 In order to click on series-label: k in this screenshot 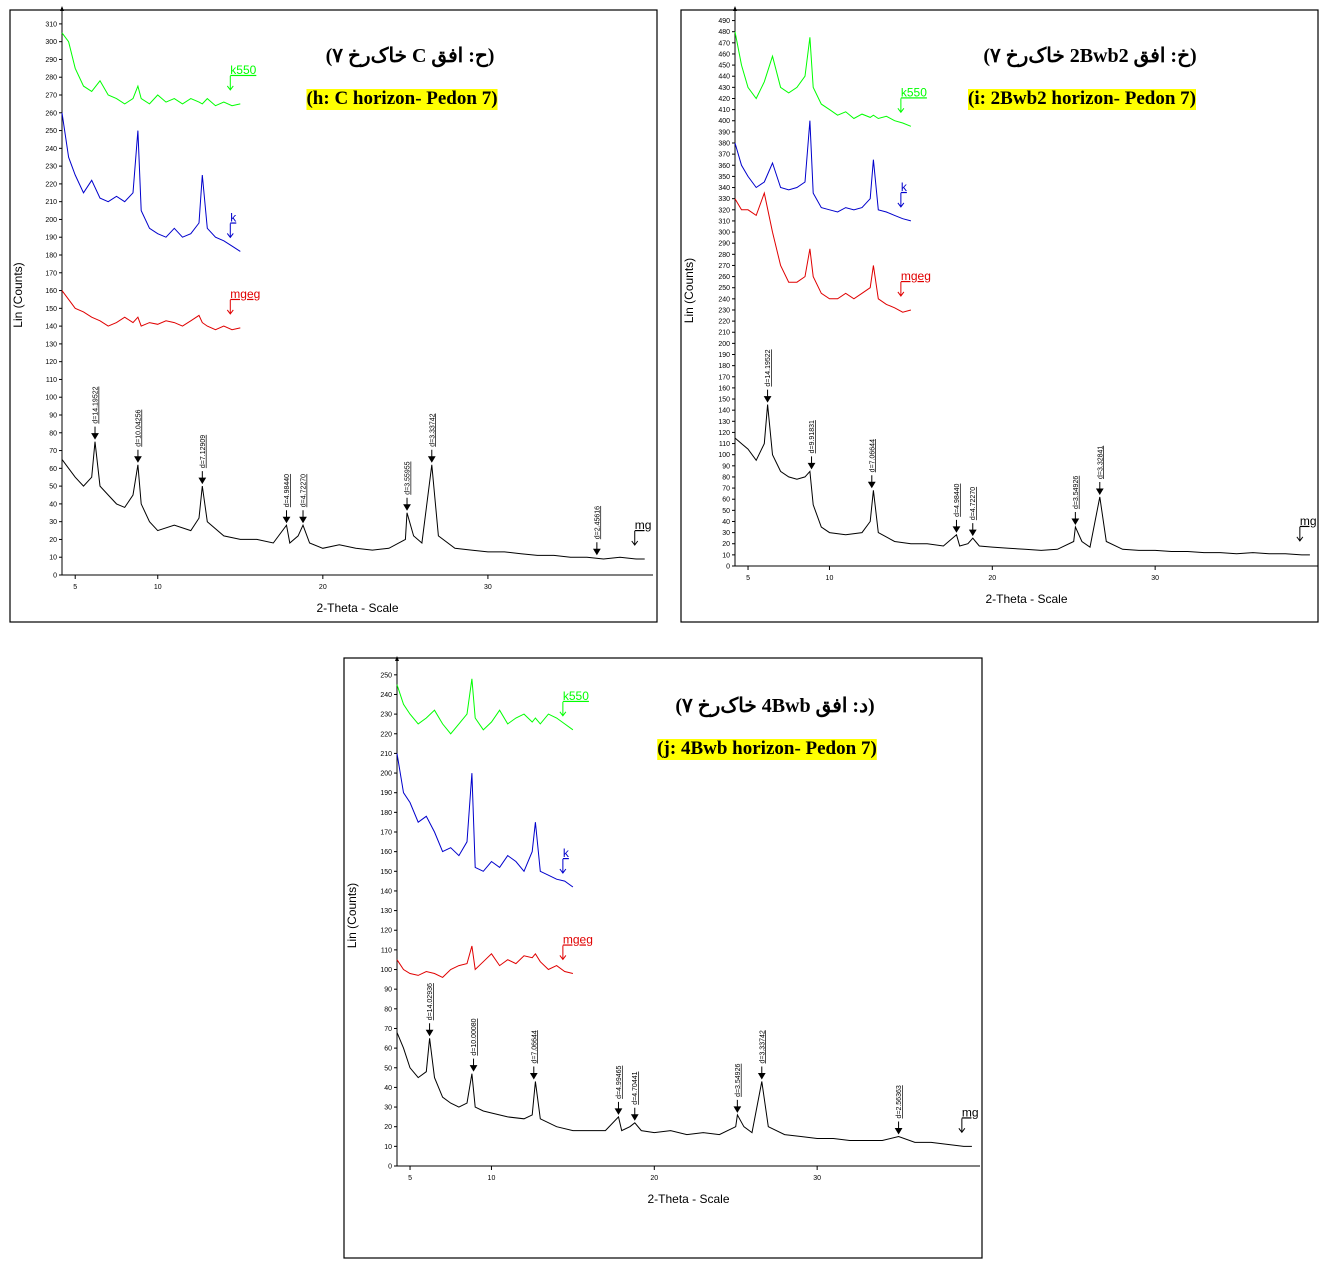, I will do `click(566, 853)`.